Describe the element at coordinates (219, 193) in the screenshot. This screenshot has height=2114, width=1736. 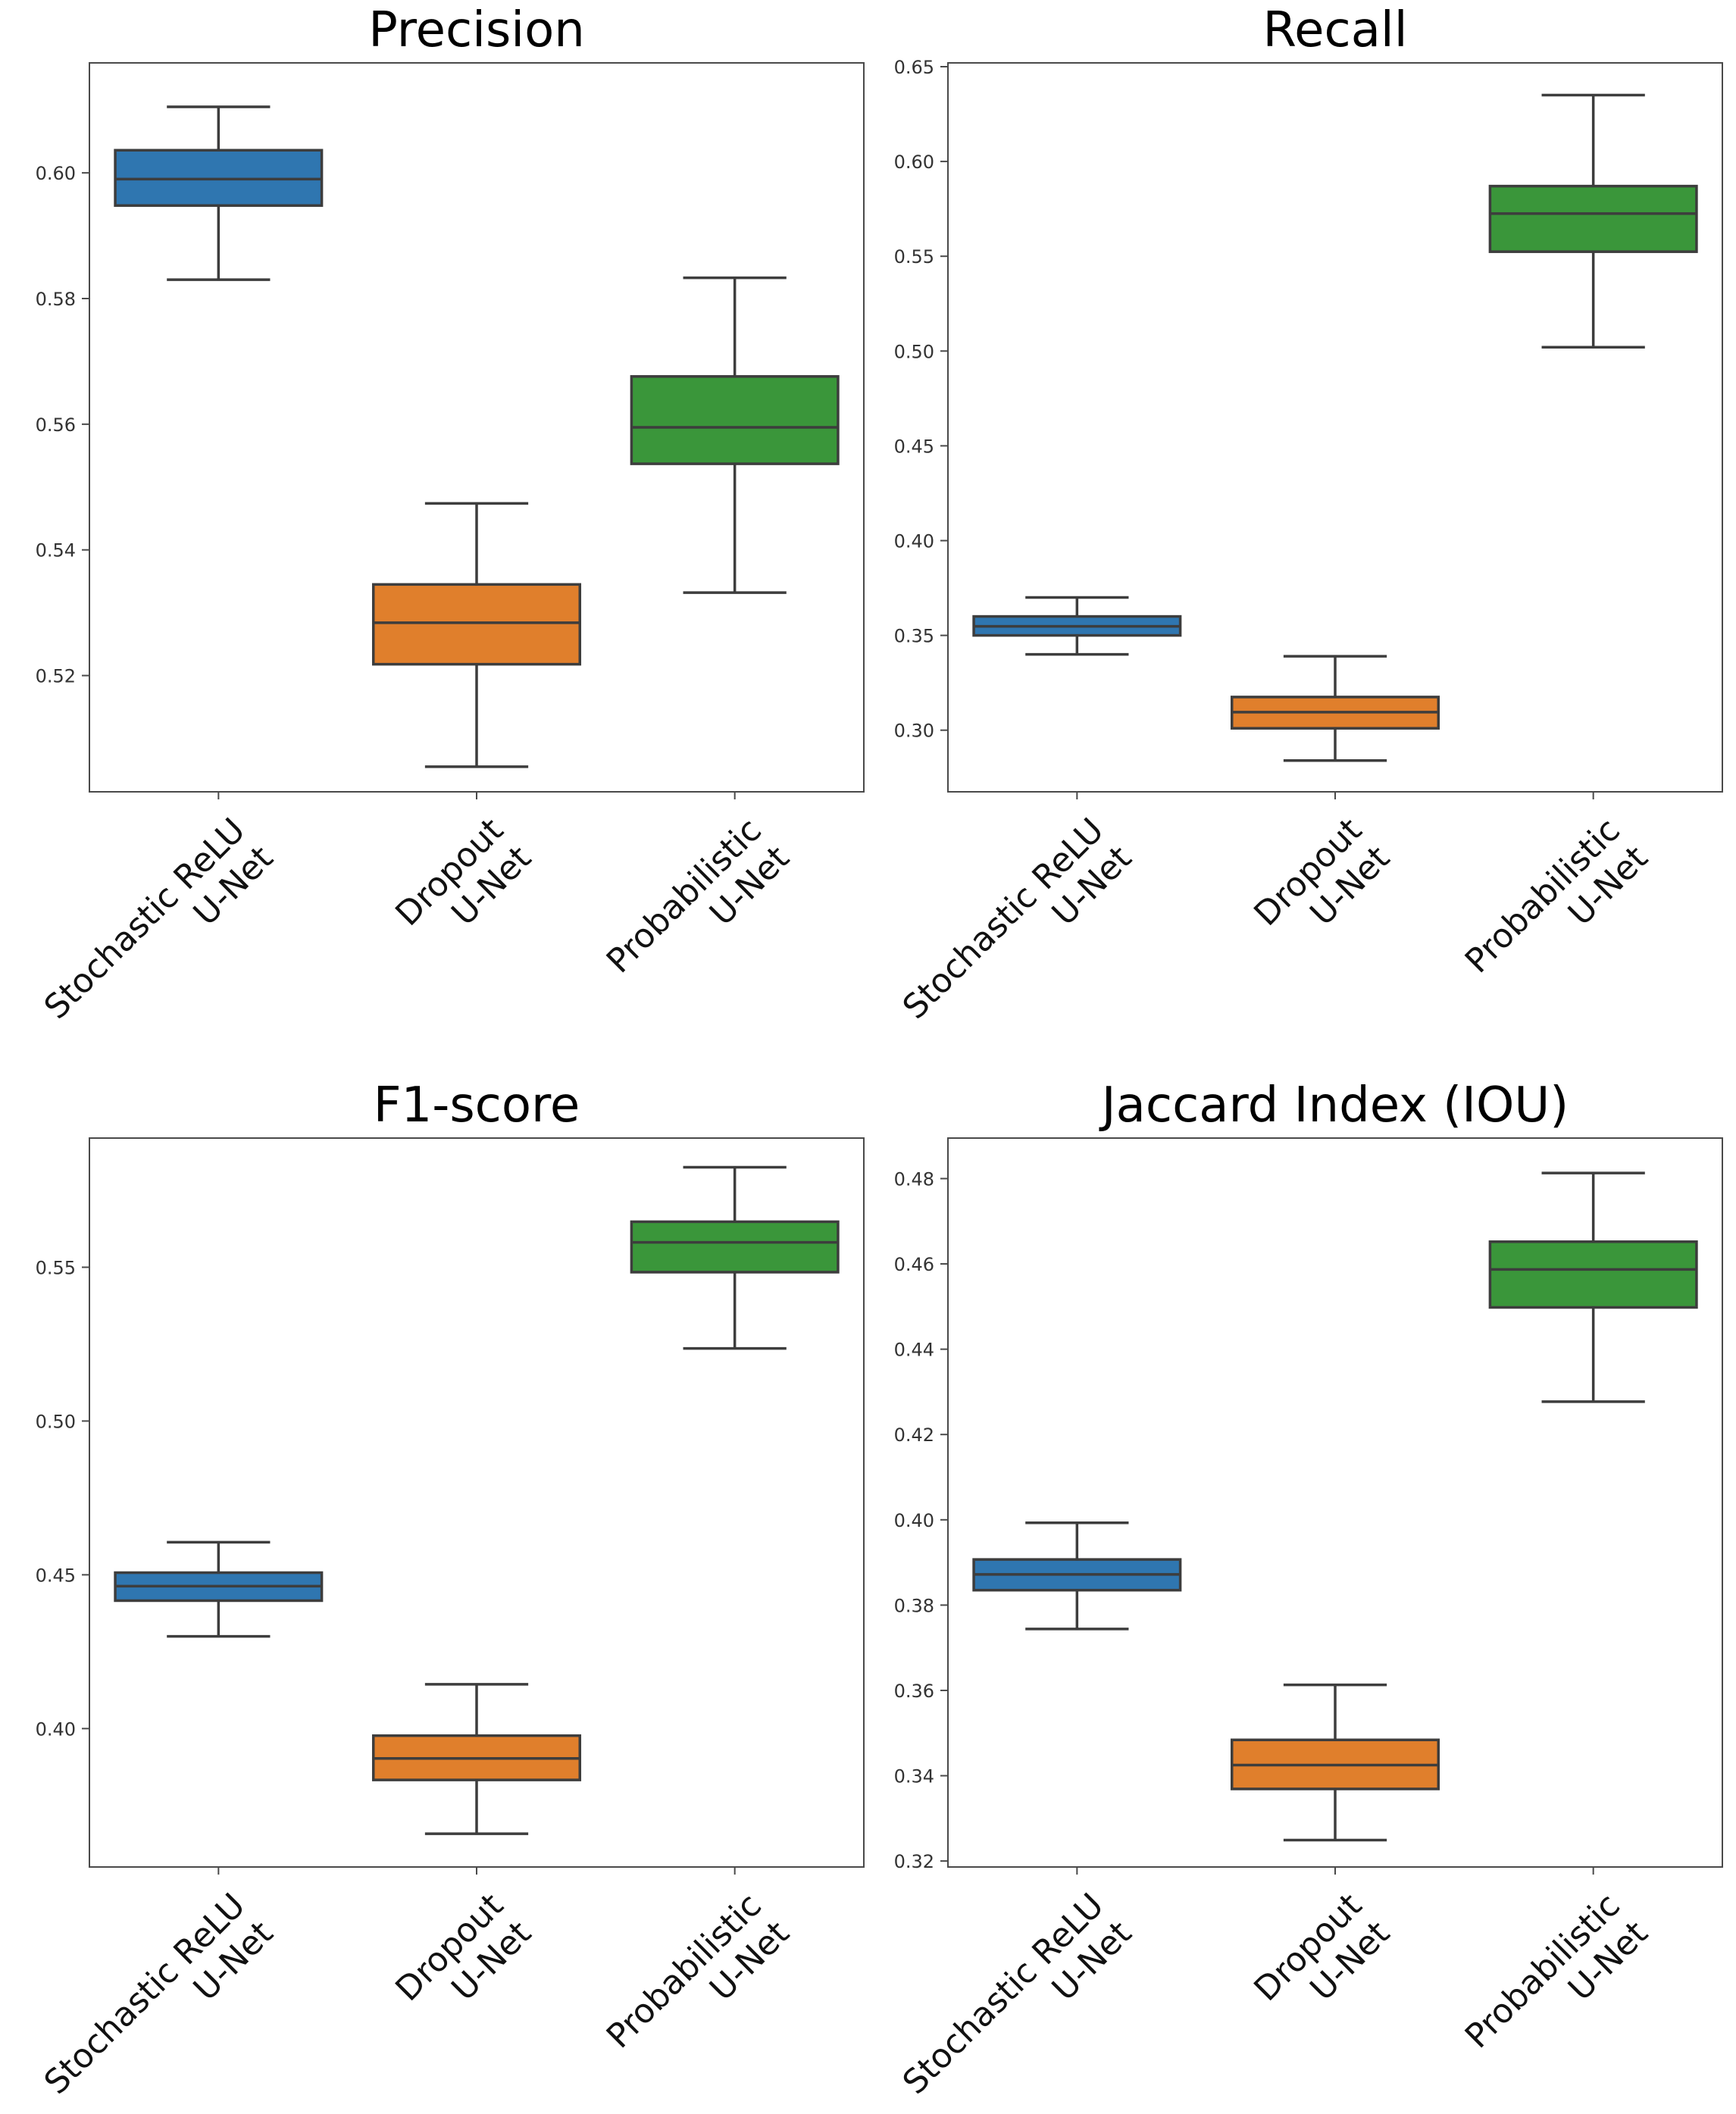
I see `precision-box-stochastic-relu` at that location.